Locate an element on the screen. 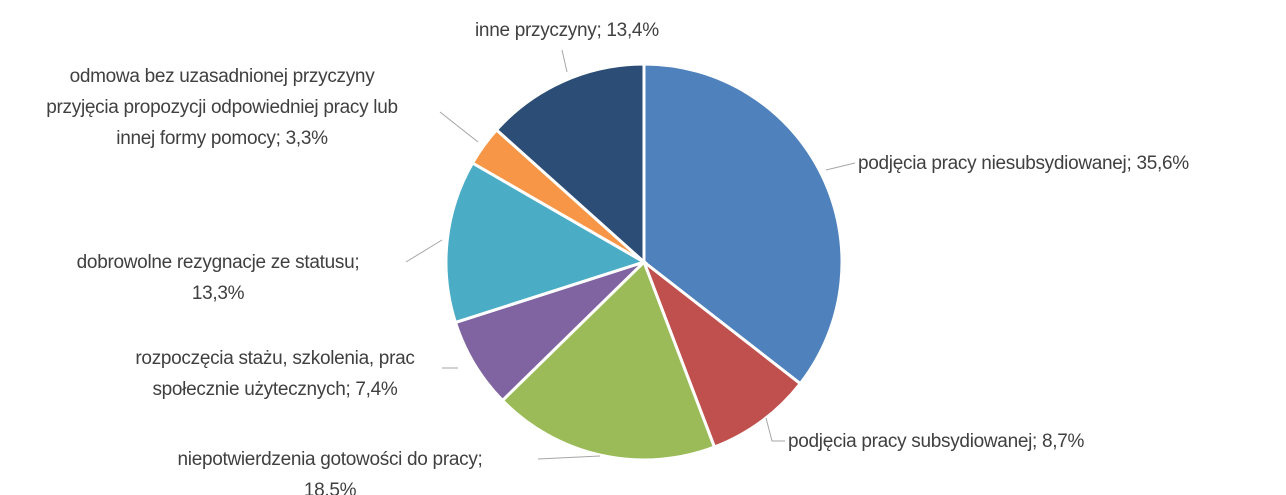  data-label: dobrowolne rezygnacje ze statusu; 13,3% is located at coordinates (218, 278).